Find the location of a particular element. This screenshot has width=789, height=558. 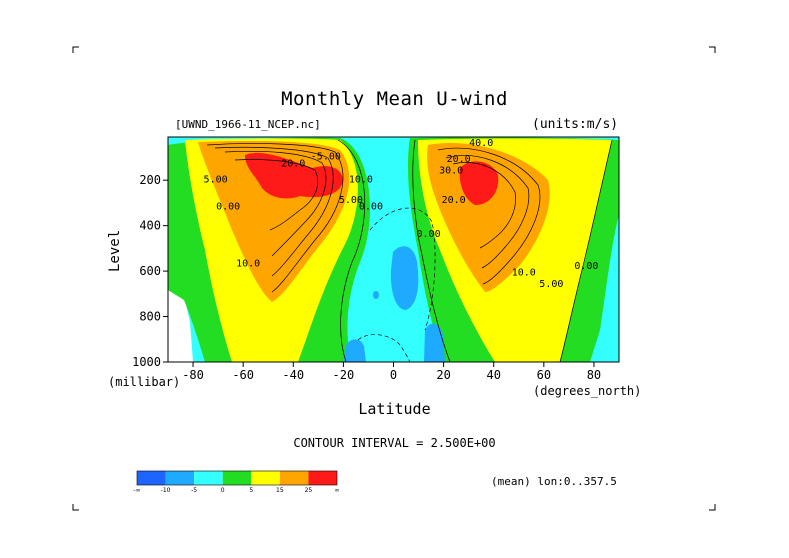

colorbar-label: -∞ is located at coordinates (136, 490).